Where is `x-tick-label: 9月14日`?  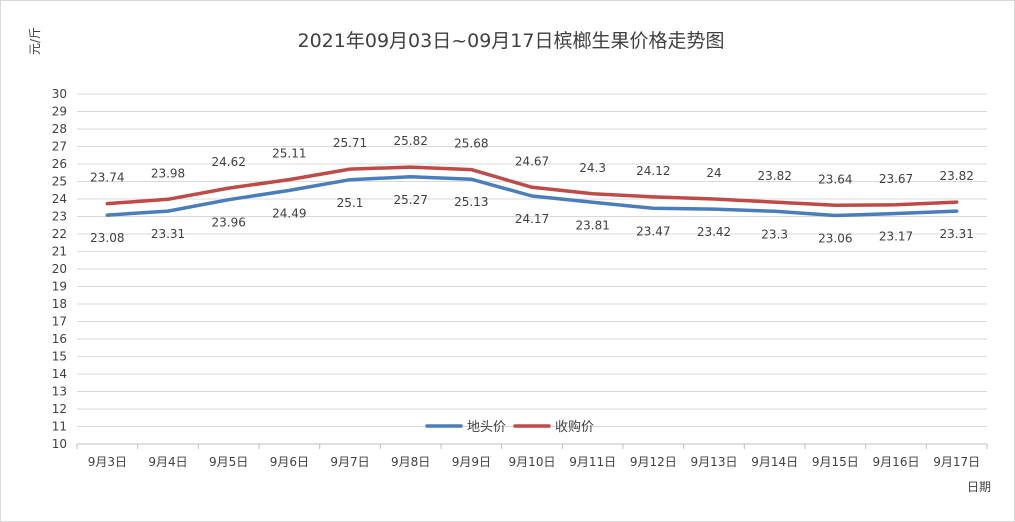
x-tick-label: 9月14日 is located at coordinates (774, 462).